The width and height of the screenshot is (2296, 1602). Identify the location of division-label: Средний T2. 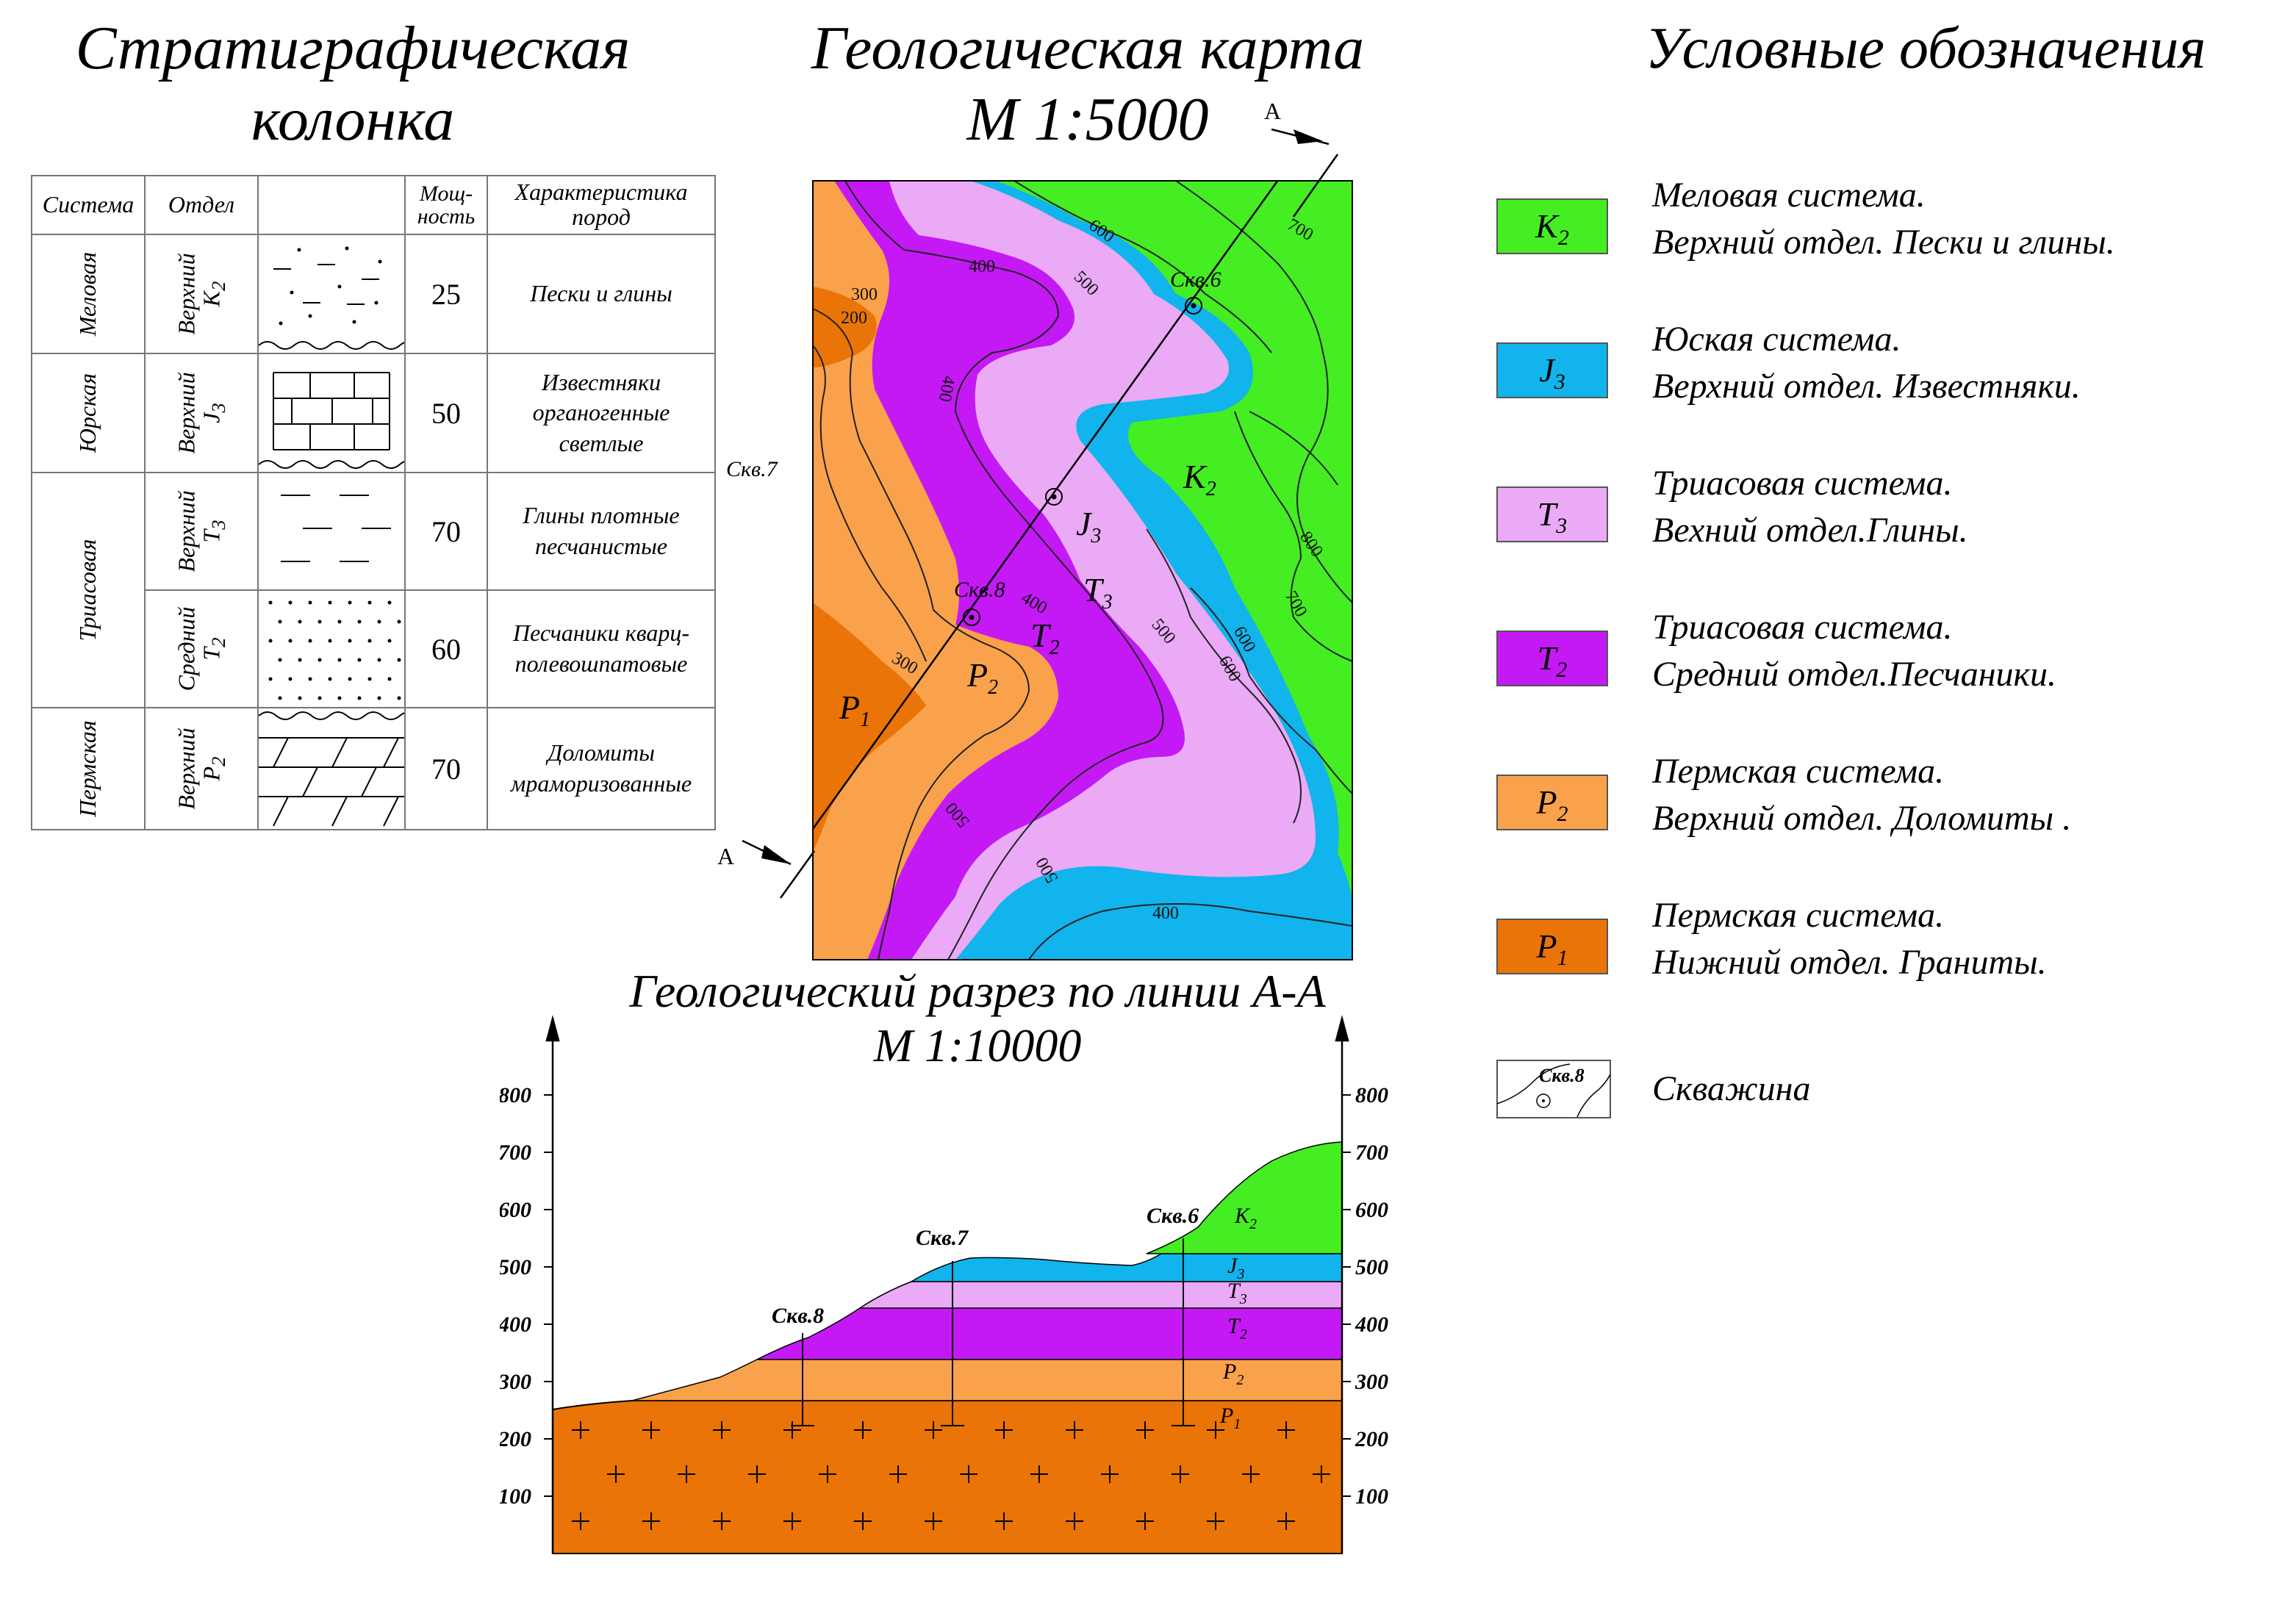
(201, 649).